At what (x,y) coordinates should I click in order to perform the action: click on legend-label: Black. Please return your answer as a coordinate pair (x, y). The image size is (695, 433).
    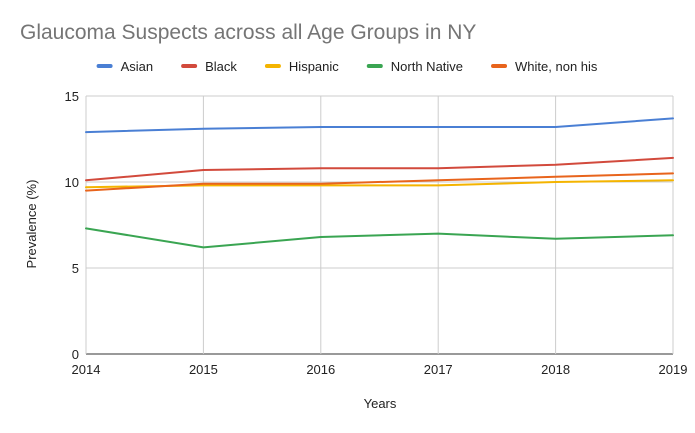
    Looking at the image, I should click on (221, 66).